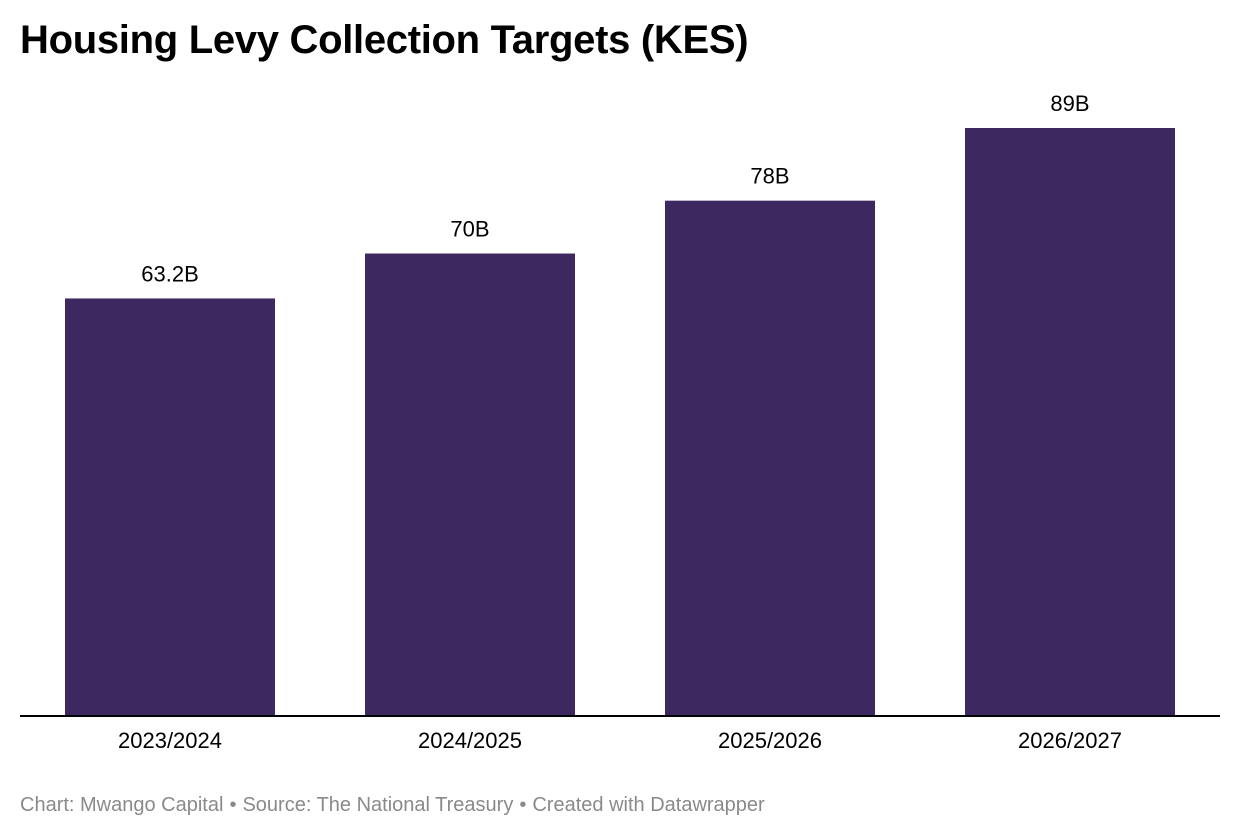  Describe the element at coordinates (384, 40) in the screenshot. I see `chart-title: Housing Levy Collection Targets (KES)` at that location.